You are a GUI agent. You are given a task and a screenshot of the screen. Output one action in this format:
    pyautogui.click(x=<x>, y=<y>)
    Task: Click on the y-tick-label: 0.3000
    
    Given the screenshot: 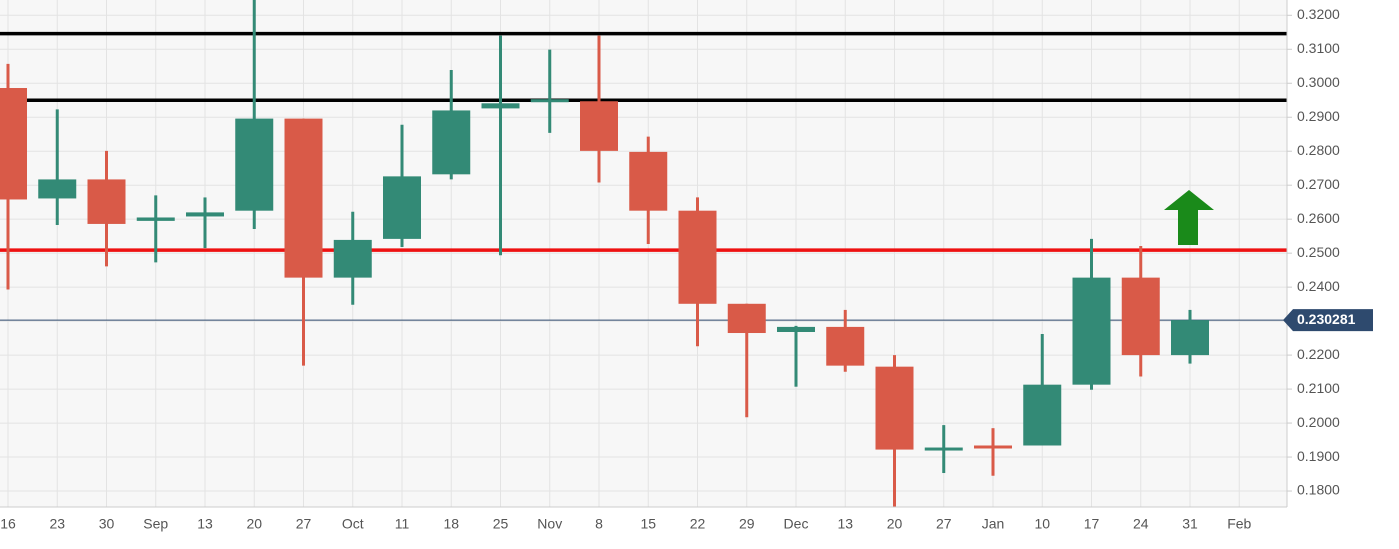 What is the action you would take?
    pyautogui.click(x=1318, y=82)
    